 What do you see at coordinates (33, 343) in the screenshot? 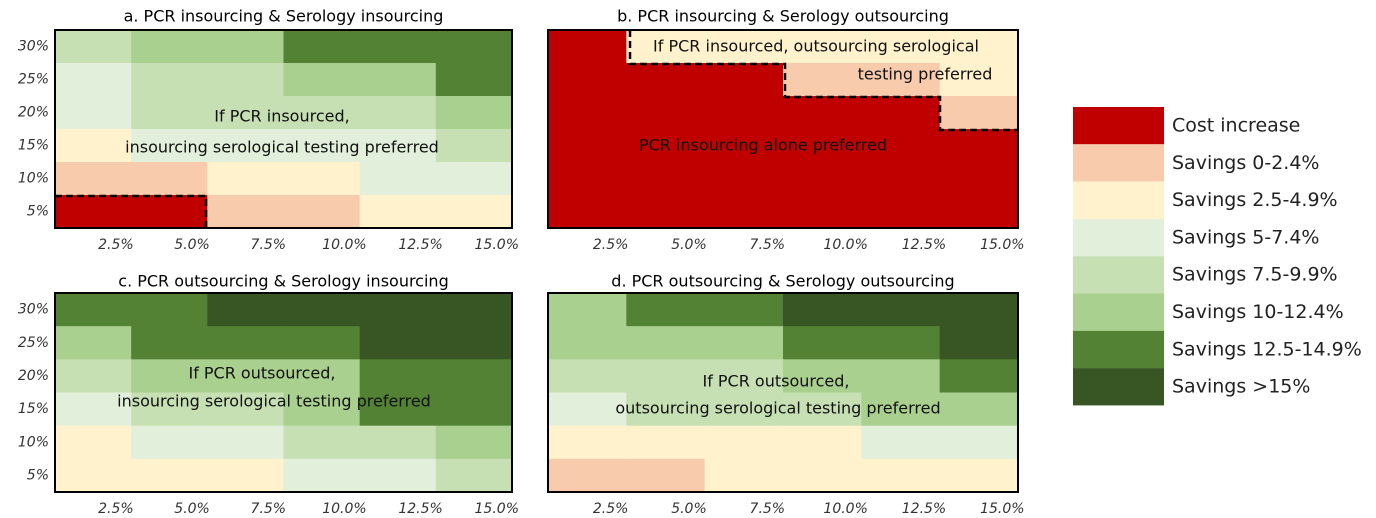
I see `y-tick-label: 25%` at bounding box center [33, 343].